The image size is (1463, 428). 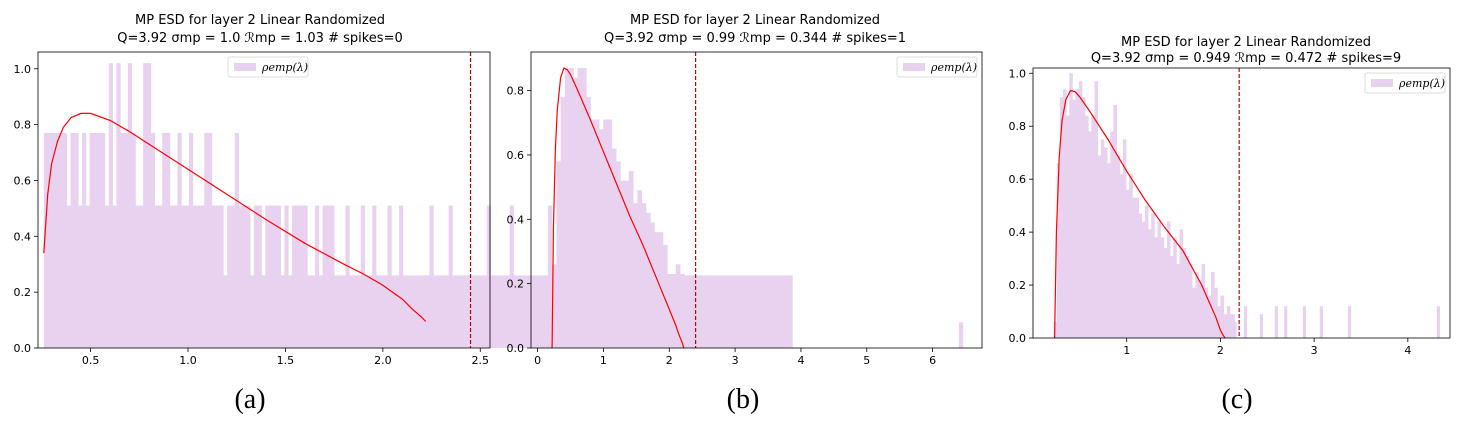 I want to click on x-tick-label: 6, so click(x=932, y=360).